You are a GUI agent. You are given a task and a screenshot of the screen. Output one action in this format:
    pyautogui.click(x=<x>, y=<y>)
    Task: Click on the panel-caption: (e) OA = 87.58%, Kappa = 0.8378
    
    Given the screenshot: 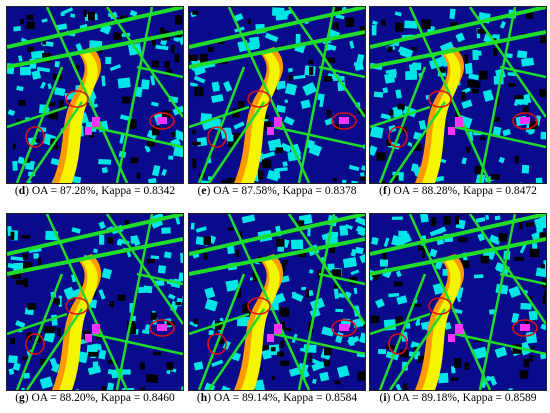 What is the action you would take?
    pyautogui.click(x=277, y=191)
    